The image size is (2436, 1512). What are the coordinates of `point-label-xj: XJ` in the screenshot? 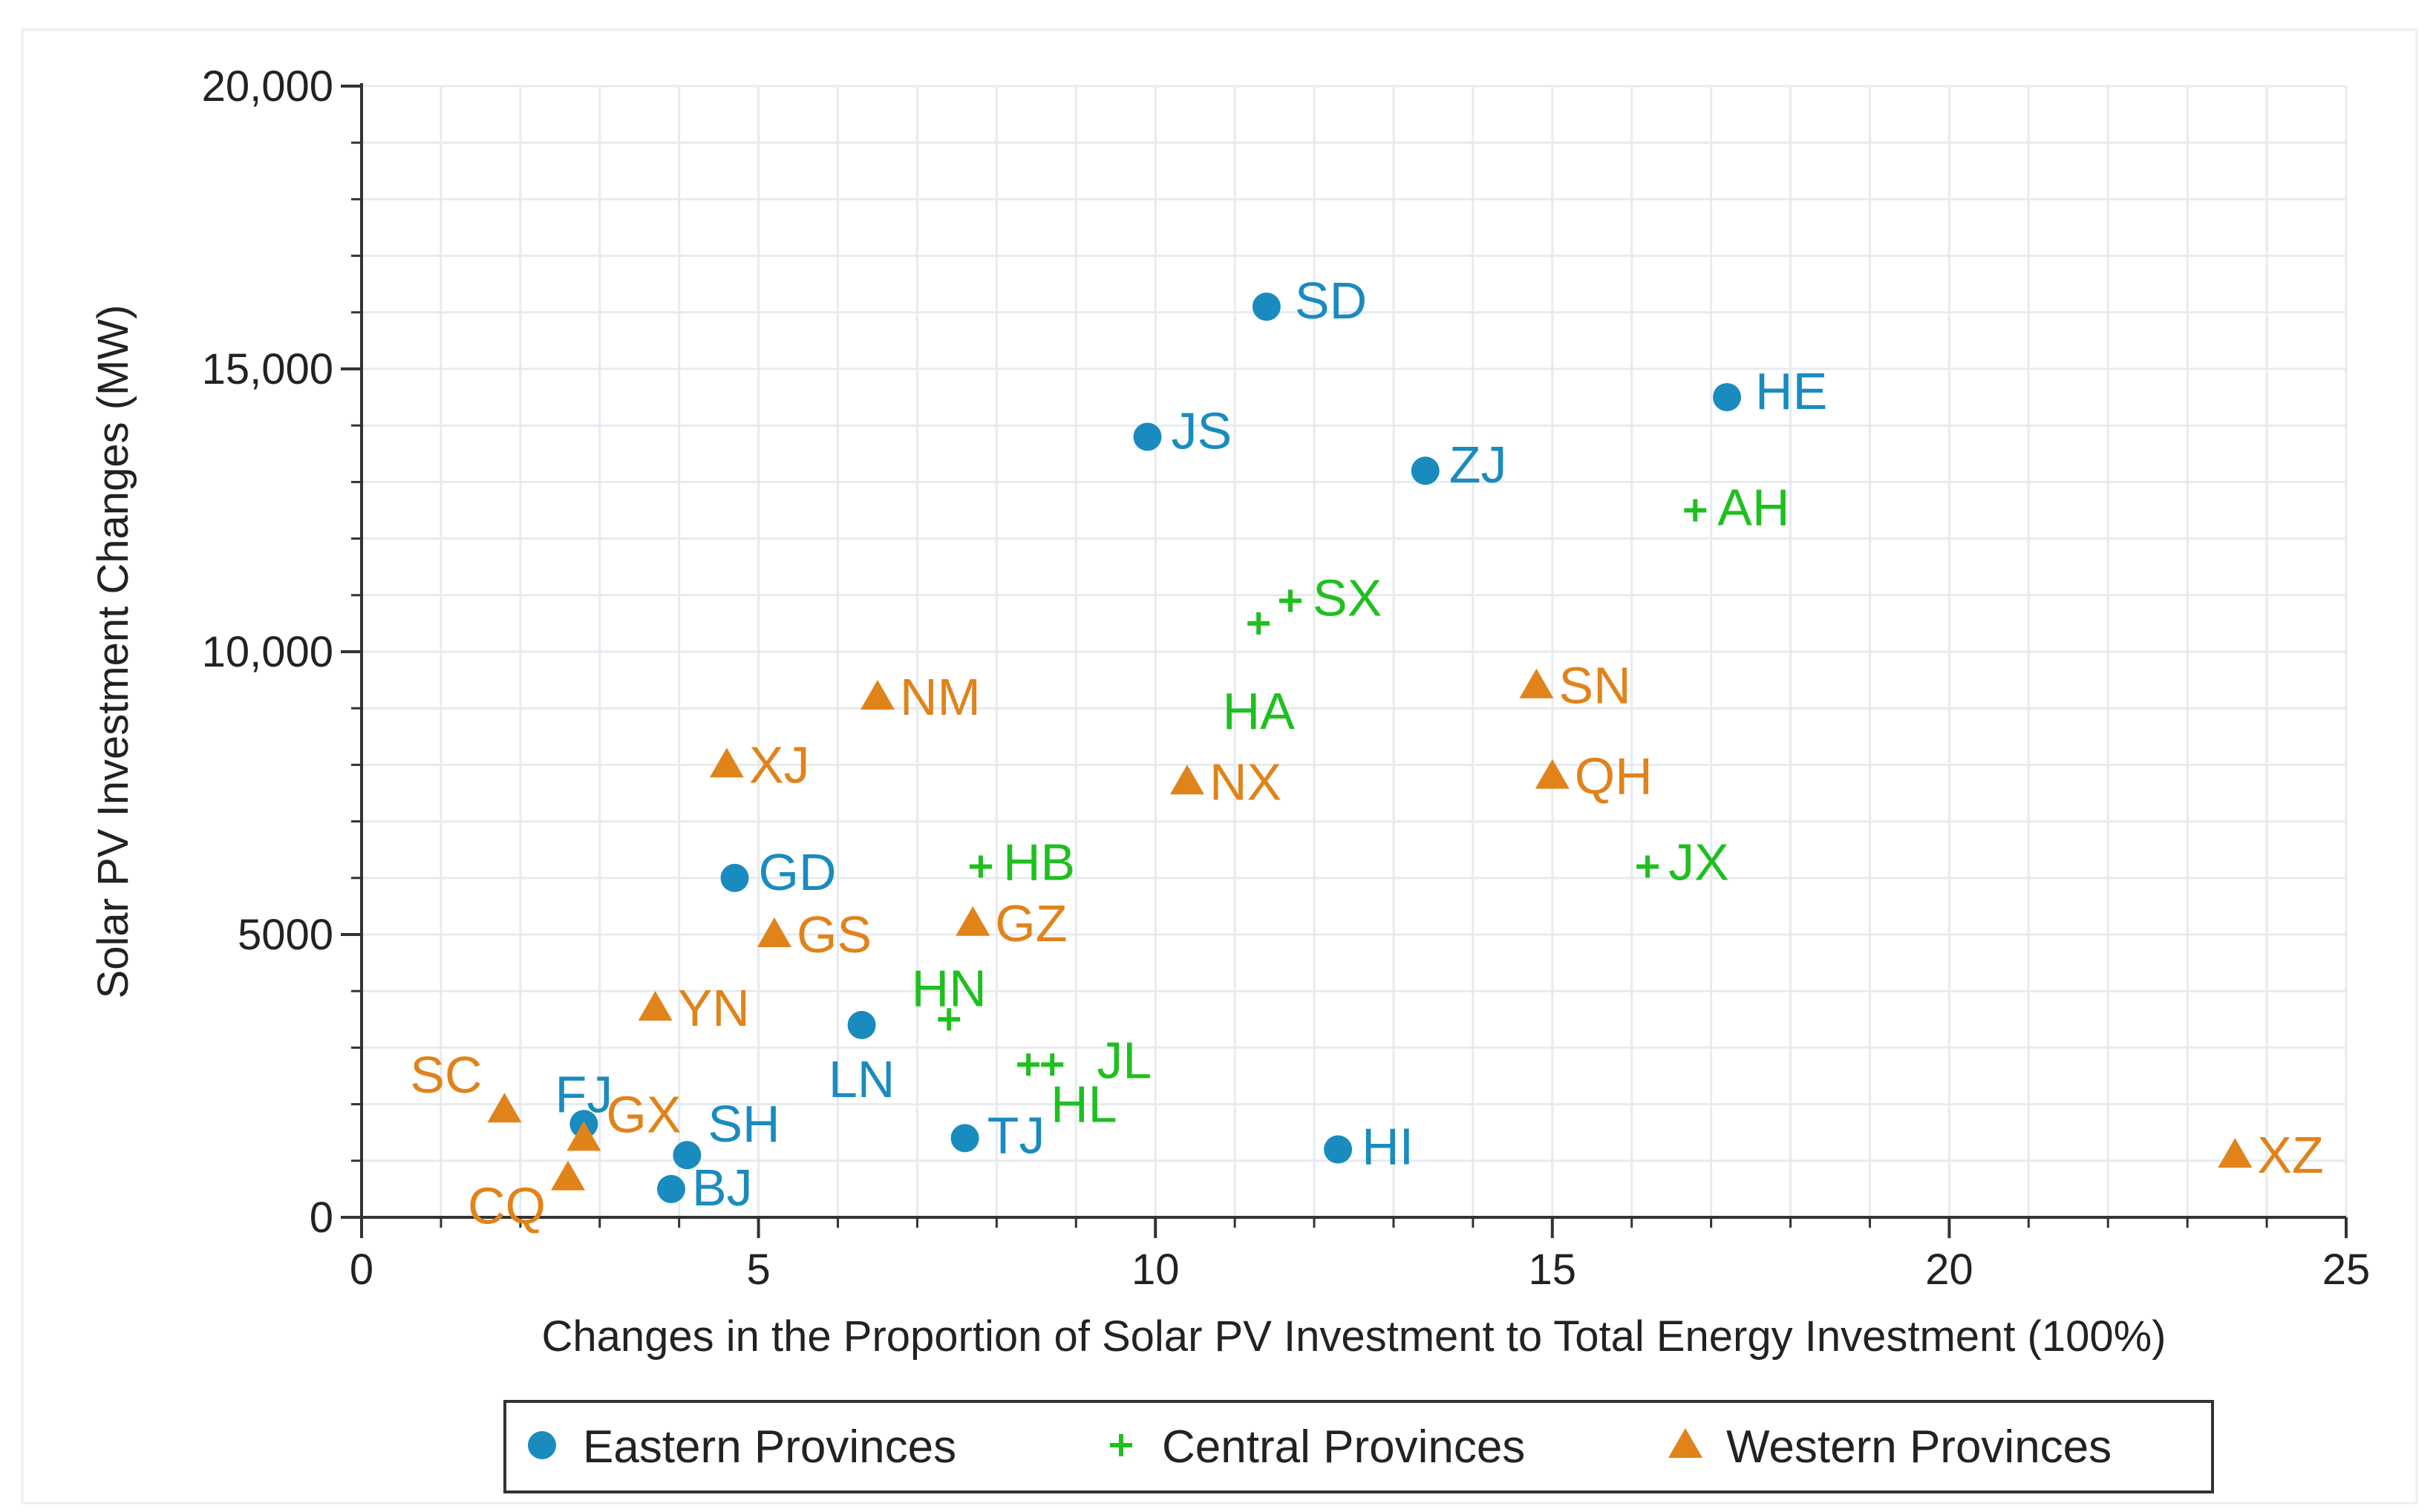 It's located at (779, 764).